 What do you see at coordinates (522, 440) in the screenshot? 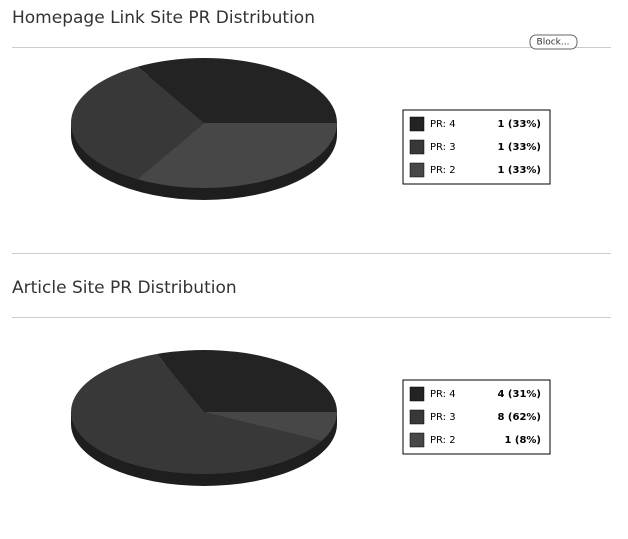
I see `legend-value: 1 (8%)` at bounding box center [522, 440].